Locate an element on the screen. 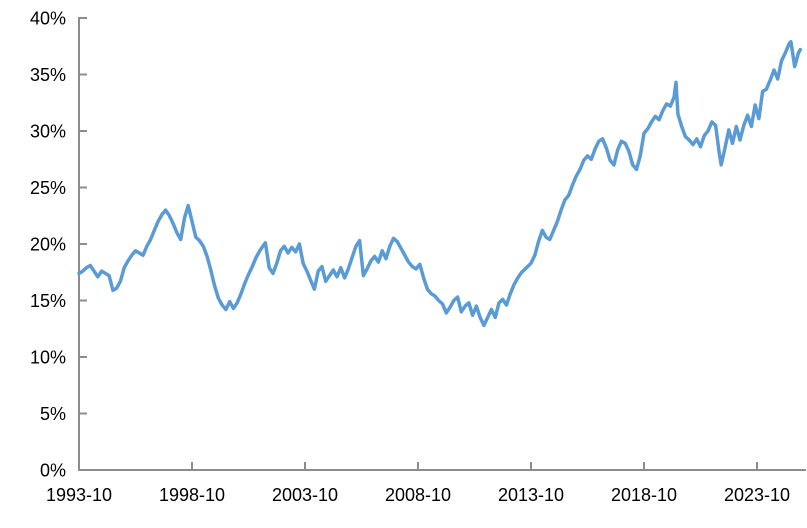 This screenshot has width=807, height=528. x-tick-label: 2018-10 is located at coordinates (644, 495).